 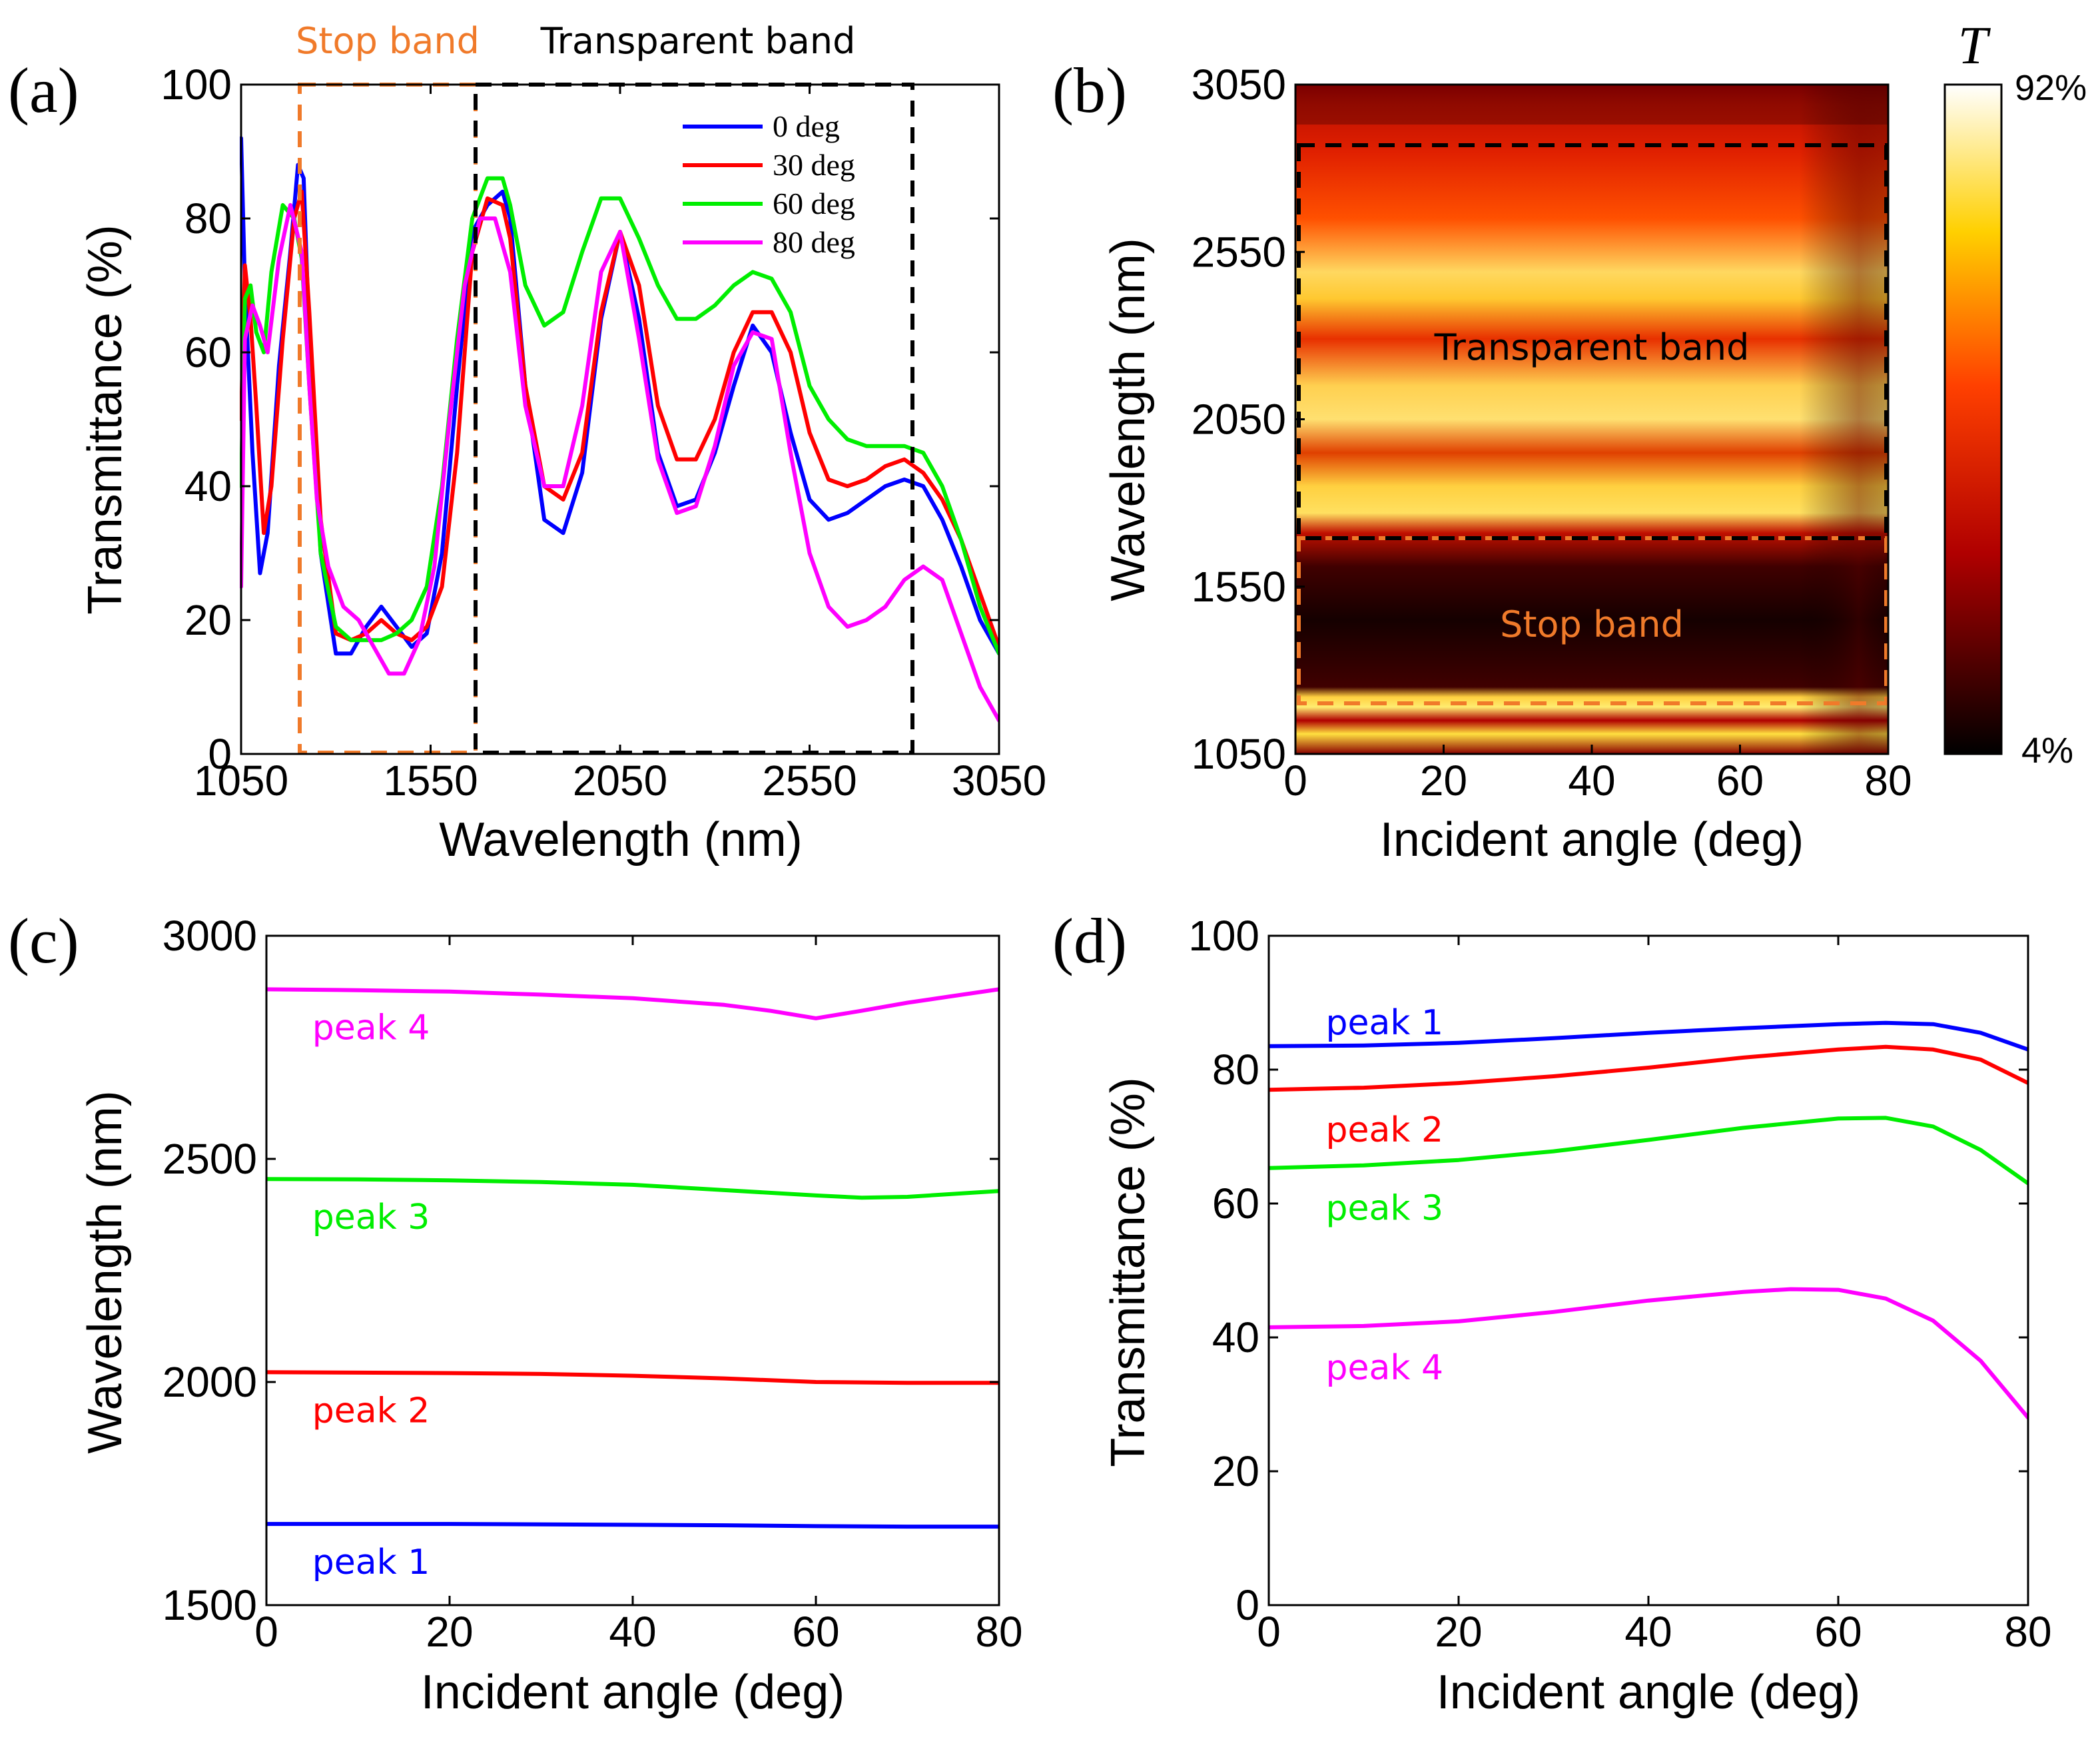 I want to click on heatmap-edge-shade, so click(x=1591, y=419).